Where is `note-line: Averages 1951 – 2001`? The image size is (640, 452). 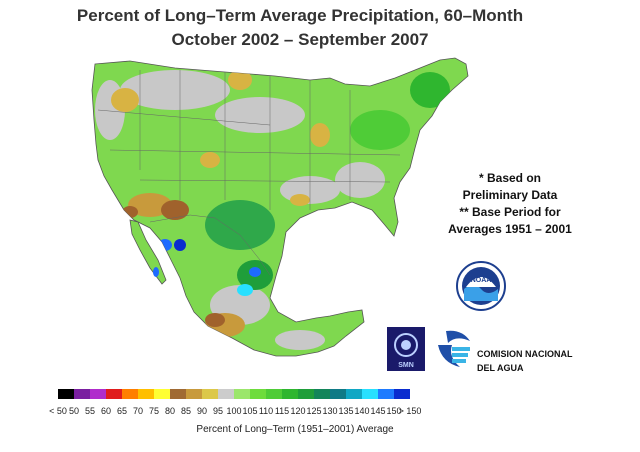
note-line: Averages 1951 – 2001 is located at coordinates (510, 229).